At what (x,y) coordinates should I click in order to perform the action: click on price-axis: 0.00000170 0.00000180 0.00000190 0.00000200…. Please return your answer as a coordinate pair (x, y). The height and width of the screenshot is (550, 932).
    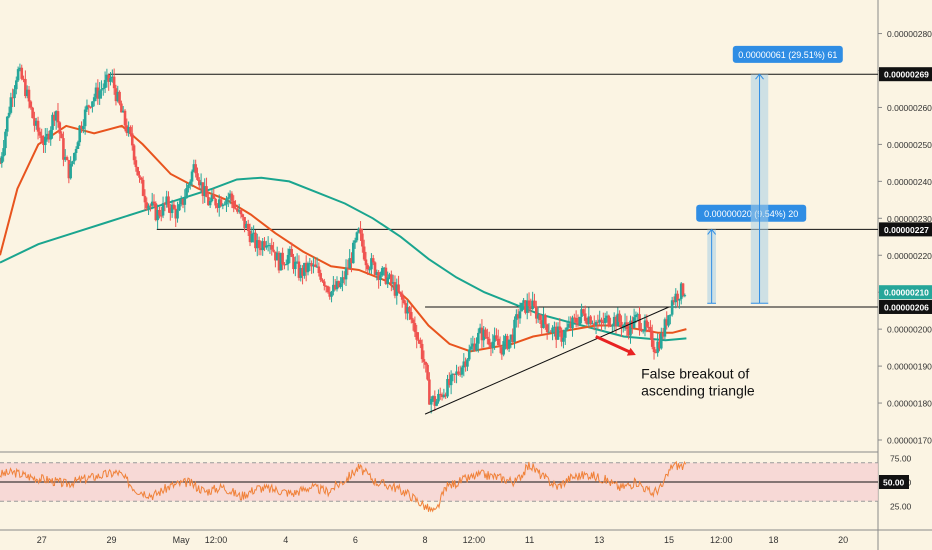
    Looking at the image, I should click on (905, 270).